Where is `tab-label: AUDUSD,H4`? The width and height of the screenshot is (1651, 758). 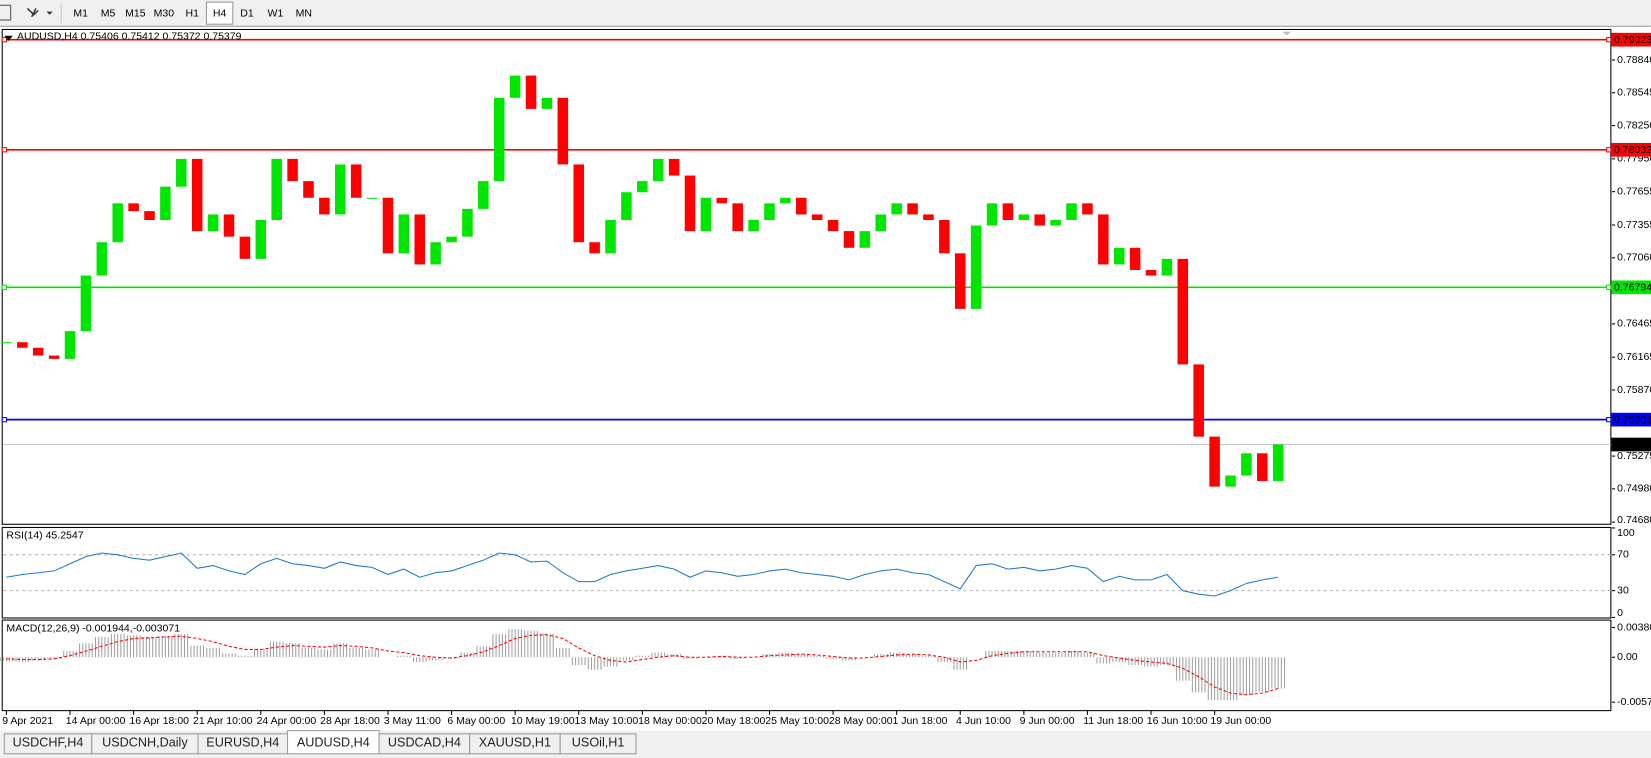 tab-label: AUDUSD,H4 is located at coordinates (333, 743).